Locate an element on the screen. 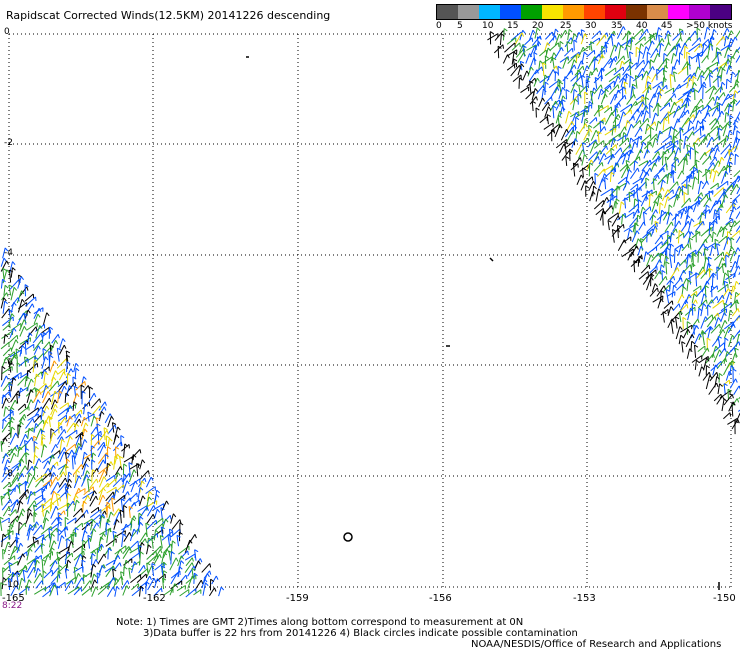 The height and width of the screenshot is (650, 740). legend-label: 30 is located at coordinates (591, 26).